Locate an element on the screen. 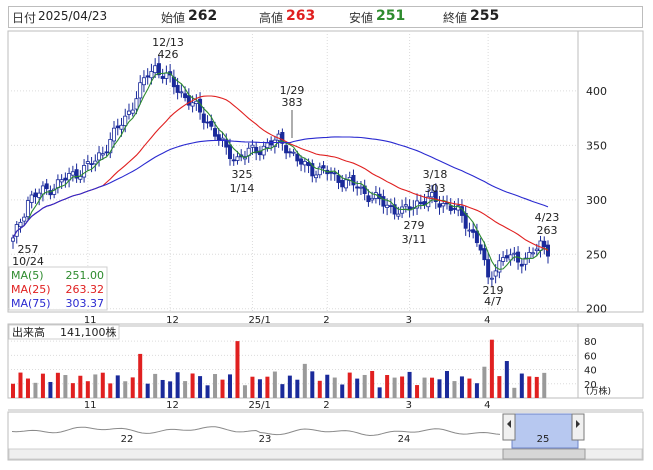 The height and width of the screenshot is (470, 653). annotation-value: 303 is located at coordinates (435, 188).